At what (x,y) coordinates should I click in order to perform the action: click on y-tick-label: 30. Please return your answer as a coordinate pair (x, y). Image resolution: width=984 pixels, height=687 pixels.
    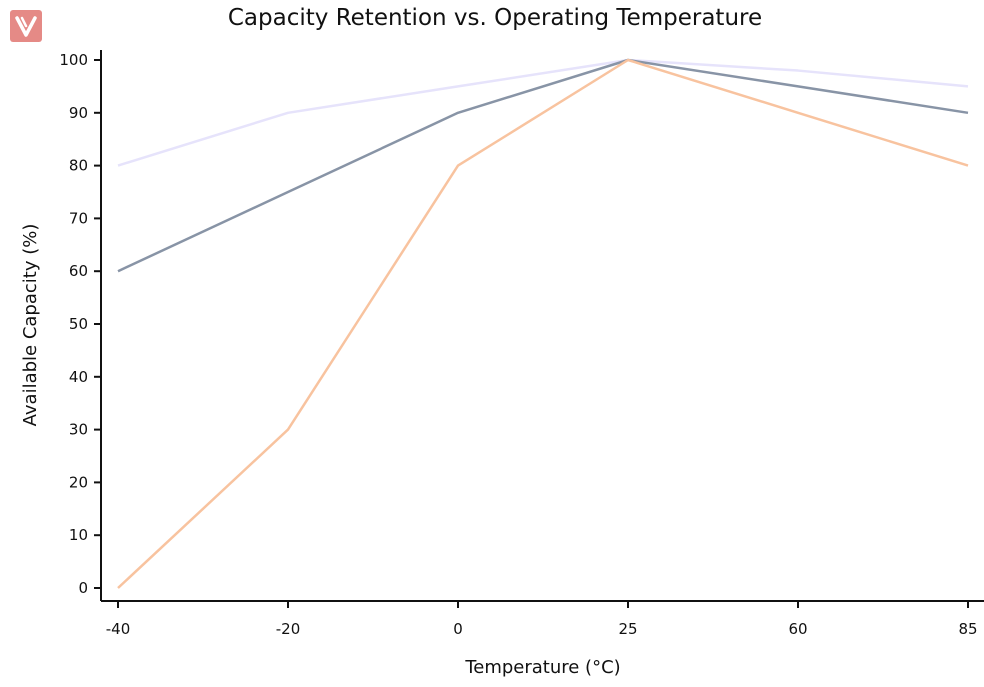
    Looking at the image, I should click on (78, 430).